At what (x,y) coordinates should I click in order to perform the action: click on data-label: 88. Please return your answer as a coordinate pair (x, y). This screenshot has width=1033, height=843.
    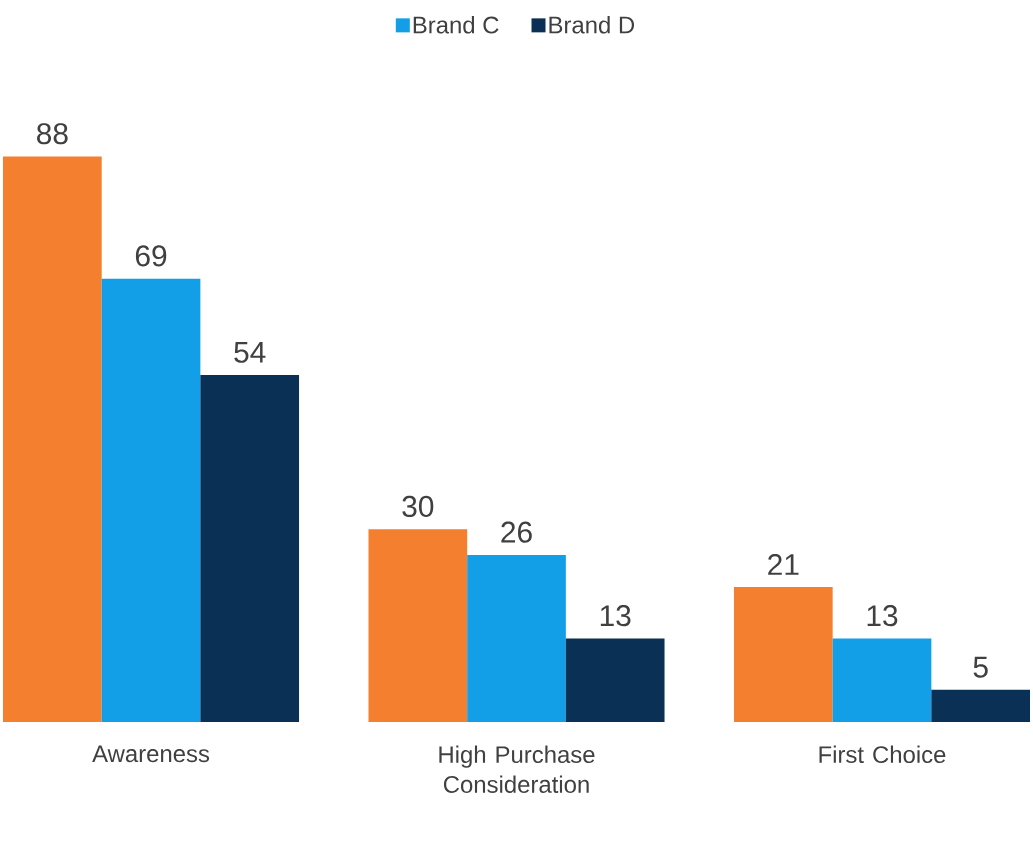
    Looking at the image, I should click on (52, 134).